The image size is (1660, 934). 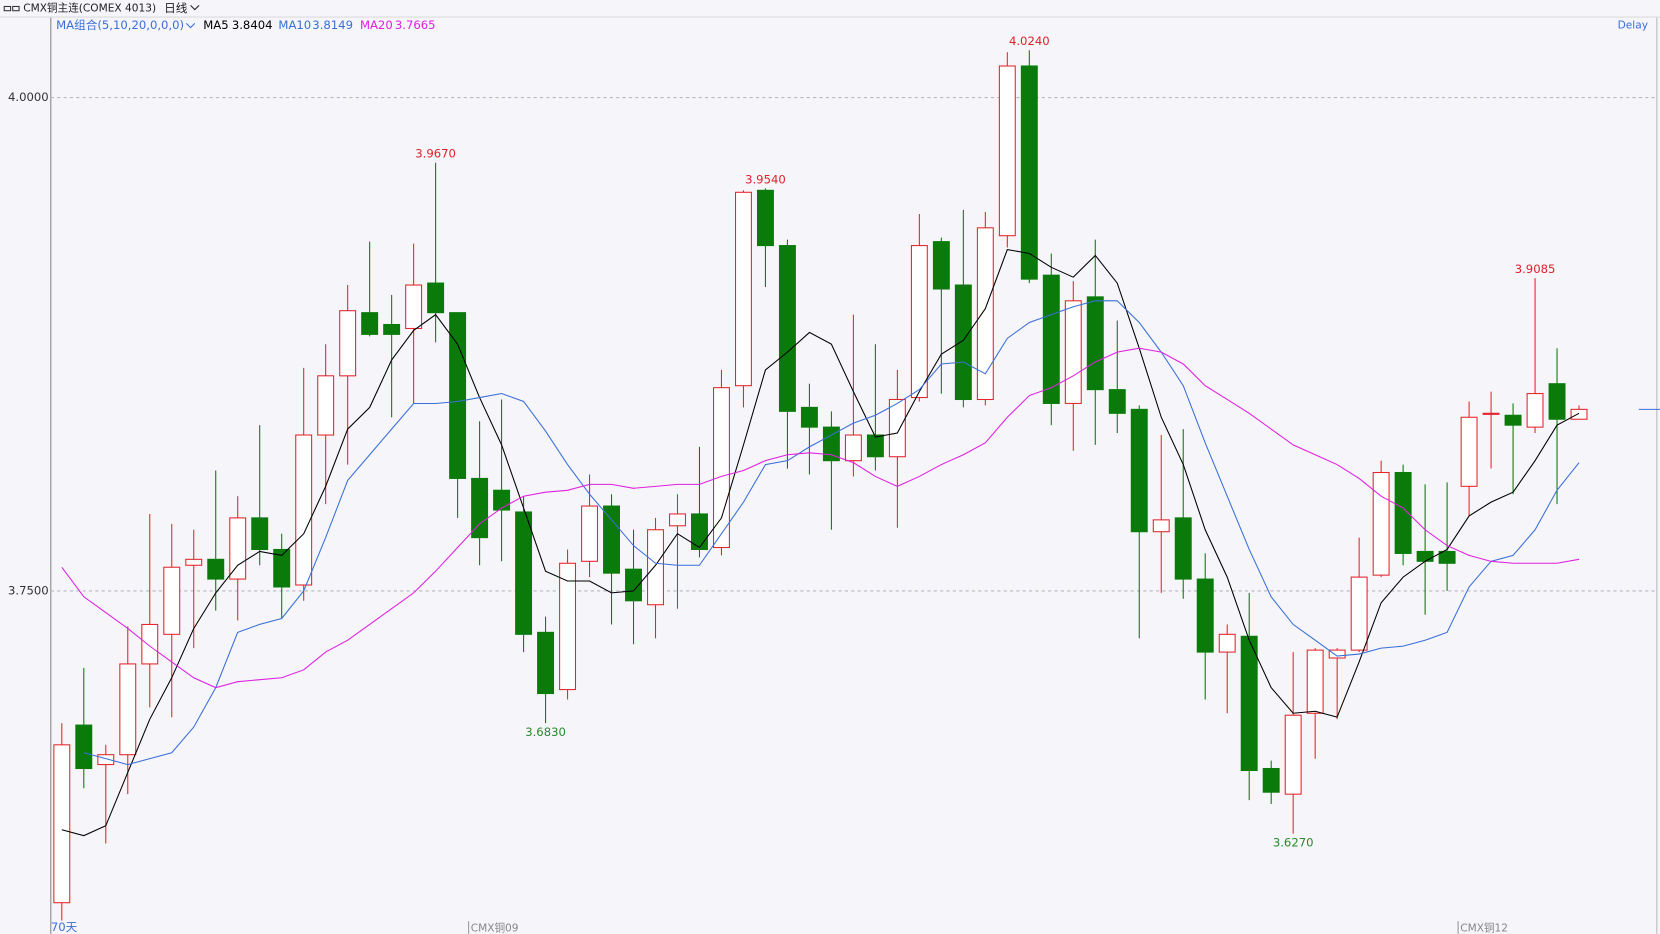 I want to click on indicator-dropdown, so click(x=190, y=26).